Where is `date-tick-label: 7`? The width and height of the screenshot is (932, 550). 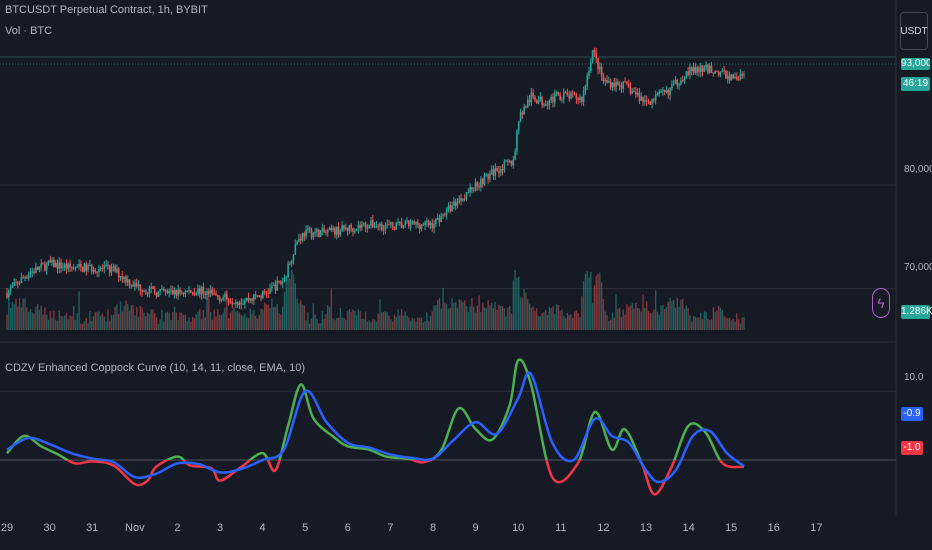 date-tick-label: 7 is located at coordinates (390, 528).